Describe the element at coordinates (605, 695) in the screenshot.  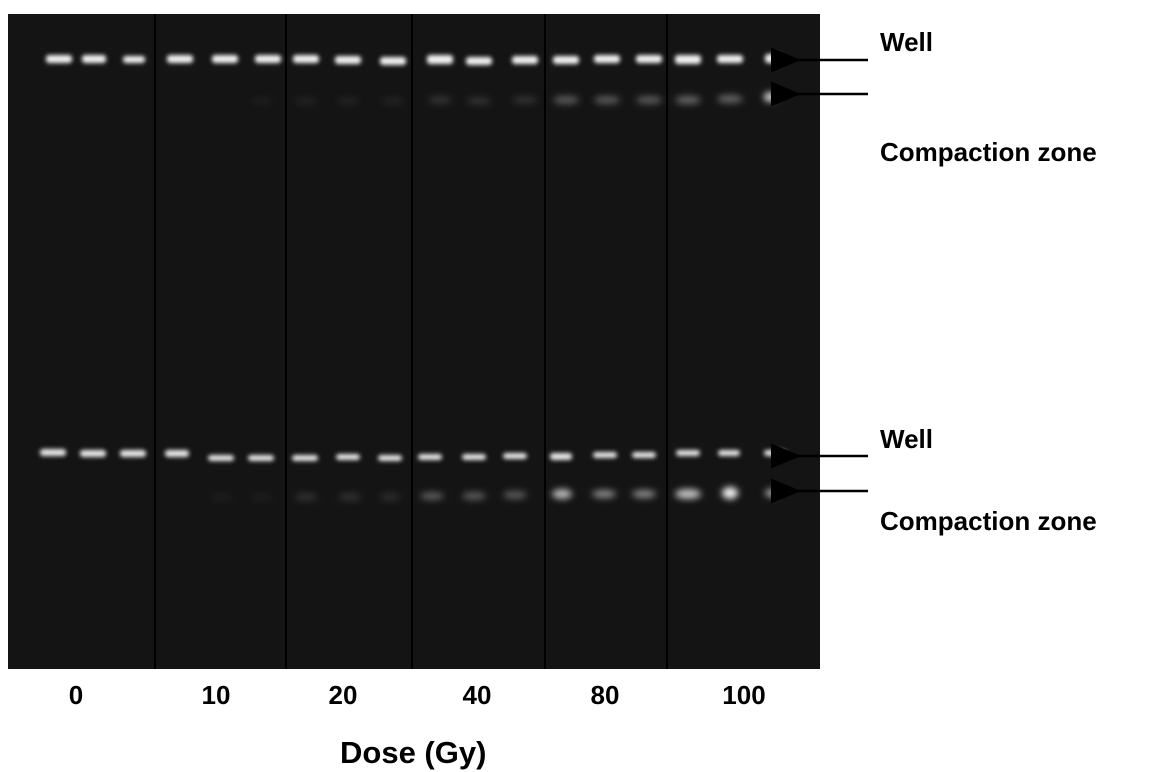
I see `dose-label: 80` at that location.